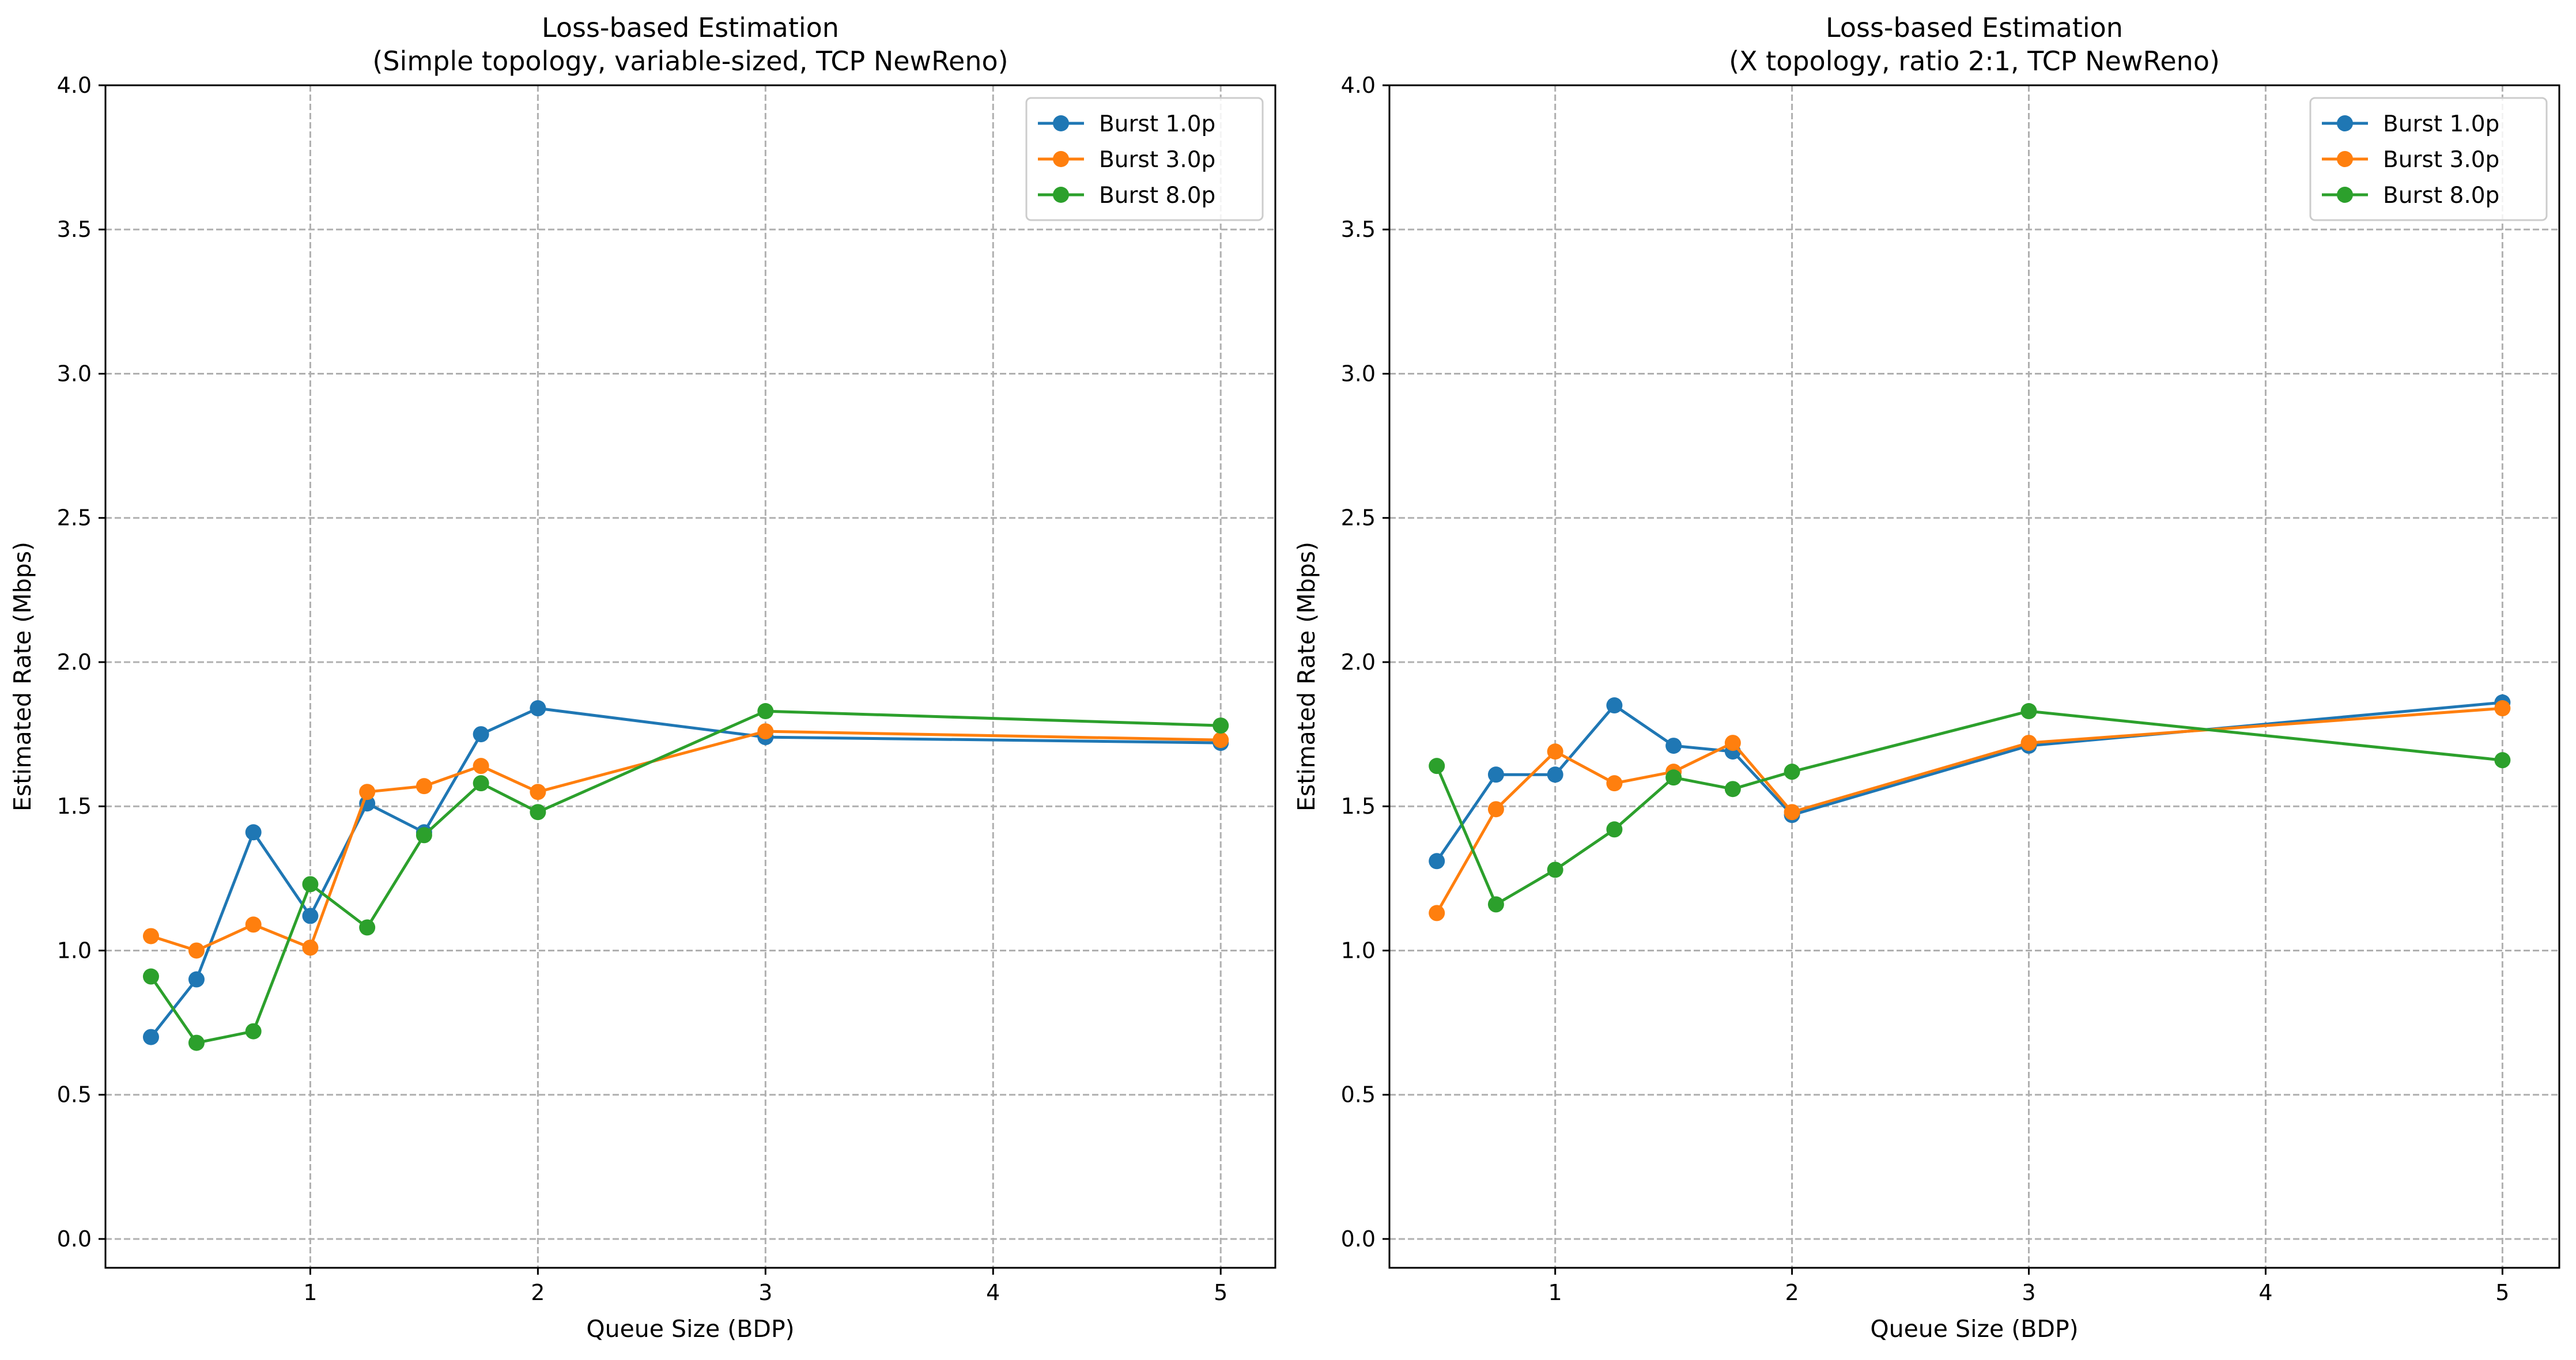  Describe the element at coordinates (1555, 1292) in the screenshot. I see `x-tick-label: 1` at that location.